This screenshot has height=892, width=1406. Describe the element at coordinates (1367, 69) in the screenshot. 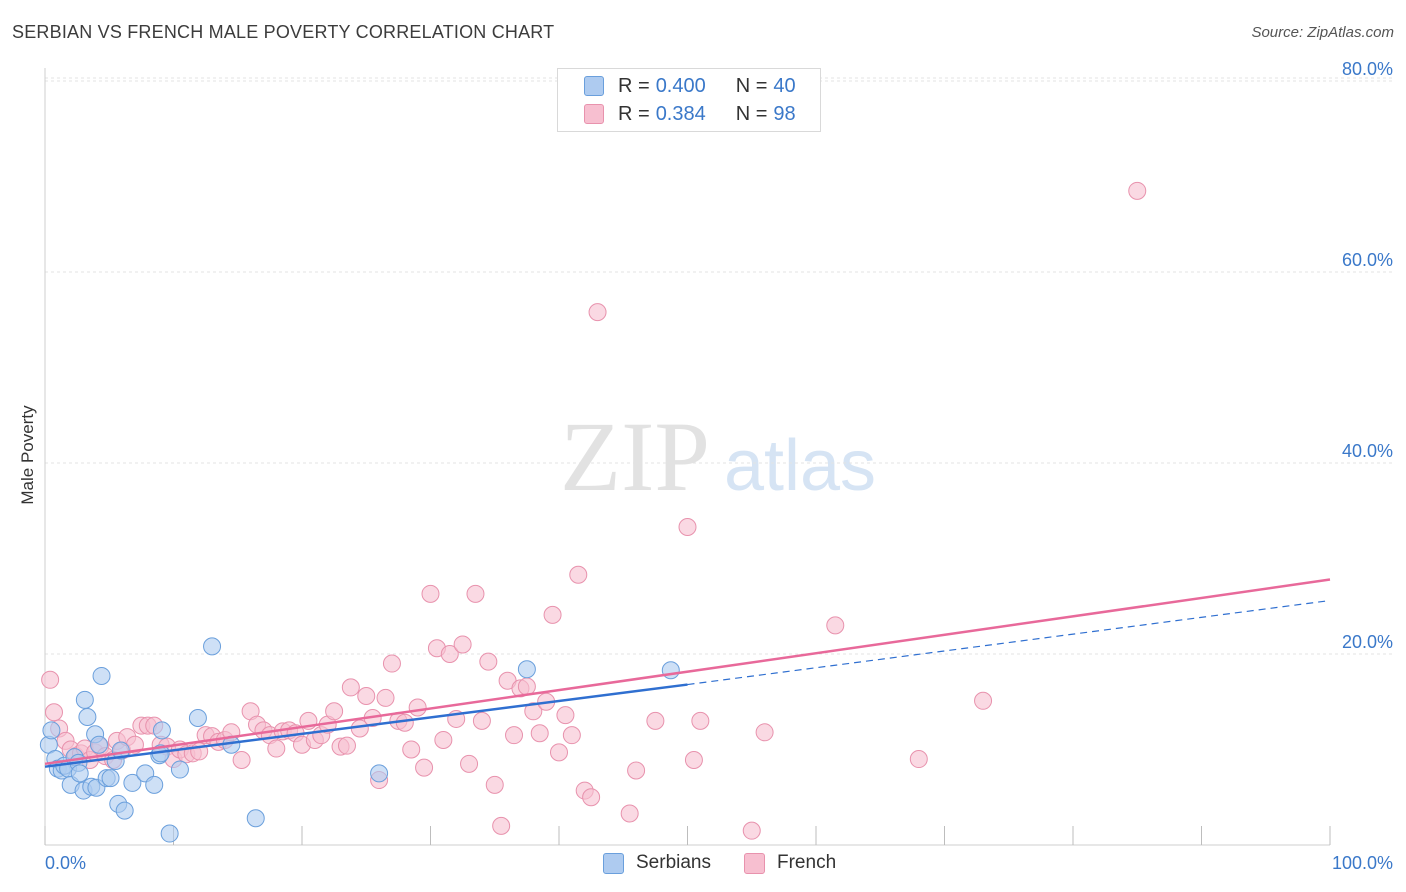

I see `y-tick-label: 80.0%` at that location.